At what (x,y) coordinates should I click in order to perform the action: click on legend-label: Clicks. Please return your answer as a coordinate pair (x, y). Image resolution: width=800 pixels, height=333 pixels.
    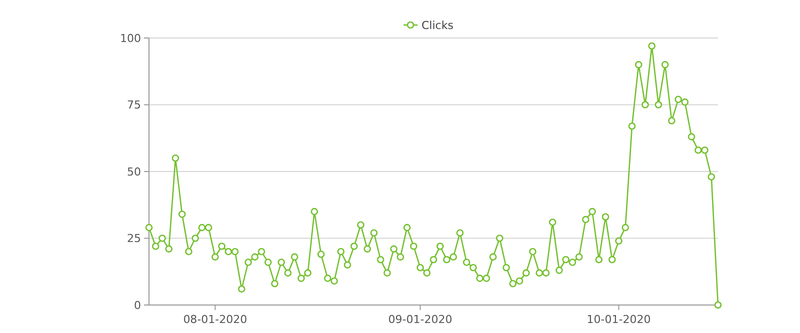
    Looking at the image, I should click on (438, 25).